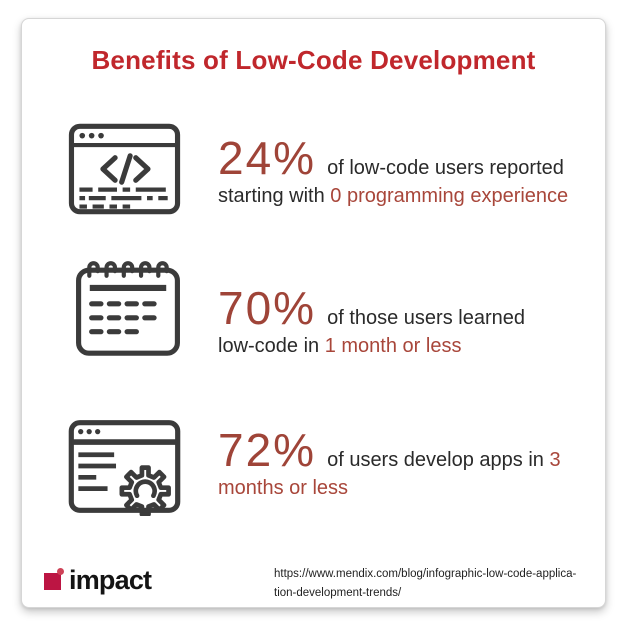 The image size is (628, 628). What do you see at coordinates (426, 318) in the screenshot?
I see `stat-line1: of those users learned` at bounding box center [426, 318].